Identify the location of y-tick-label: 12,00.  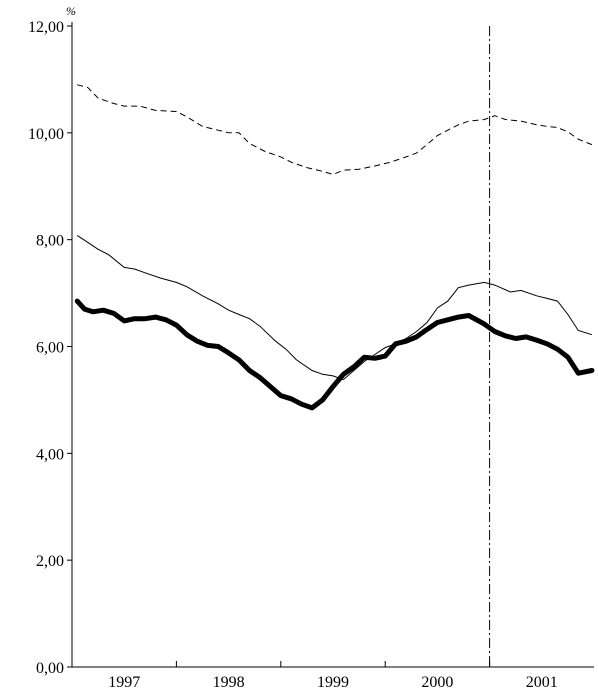
(46, 27).